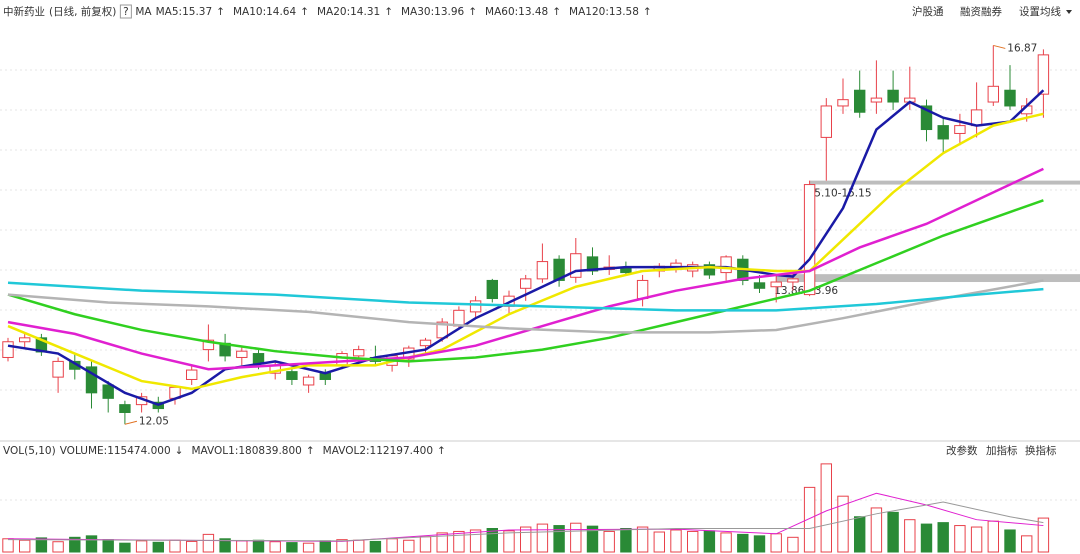  What do you see at coordinates (1002, 450) in the screenshot?
I see `indicator-button: 加指标` at bounding box center [1002, 450].